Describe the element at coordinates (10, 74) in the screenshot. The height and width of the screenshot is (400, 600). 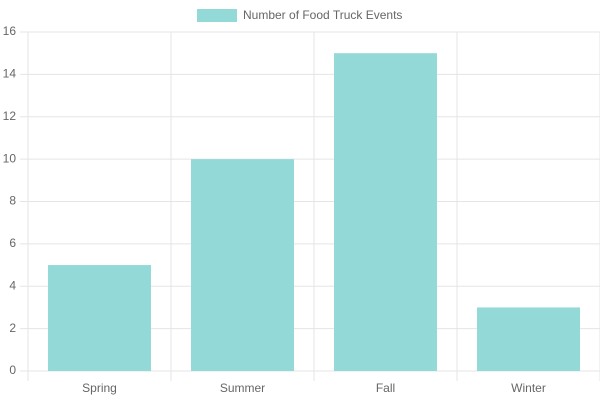
I see `y-tick-label: 14` at that location.